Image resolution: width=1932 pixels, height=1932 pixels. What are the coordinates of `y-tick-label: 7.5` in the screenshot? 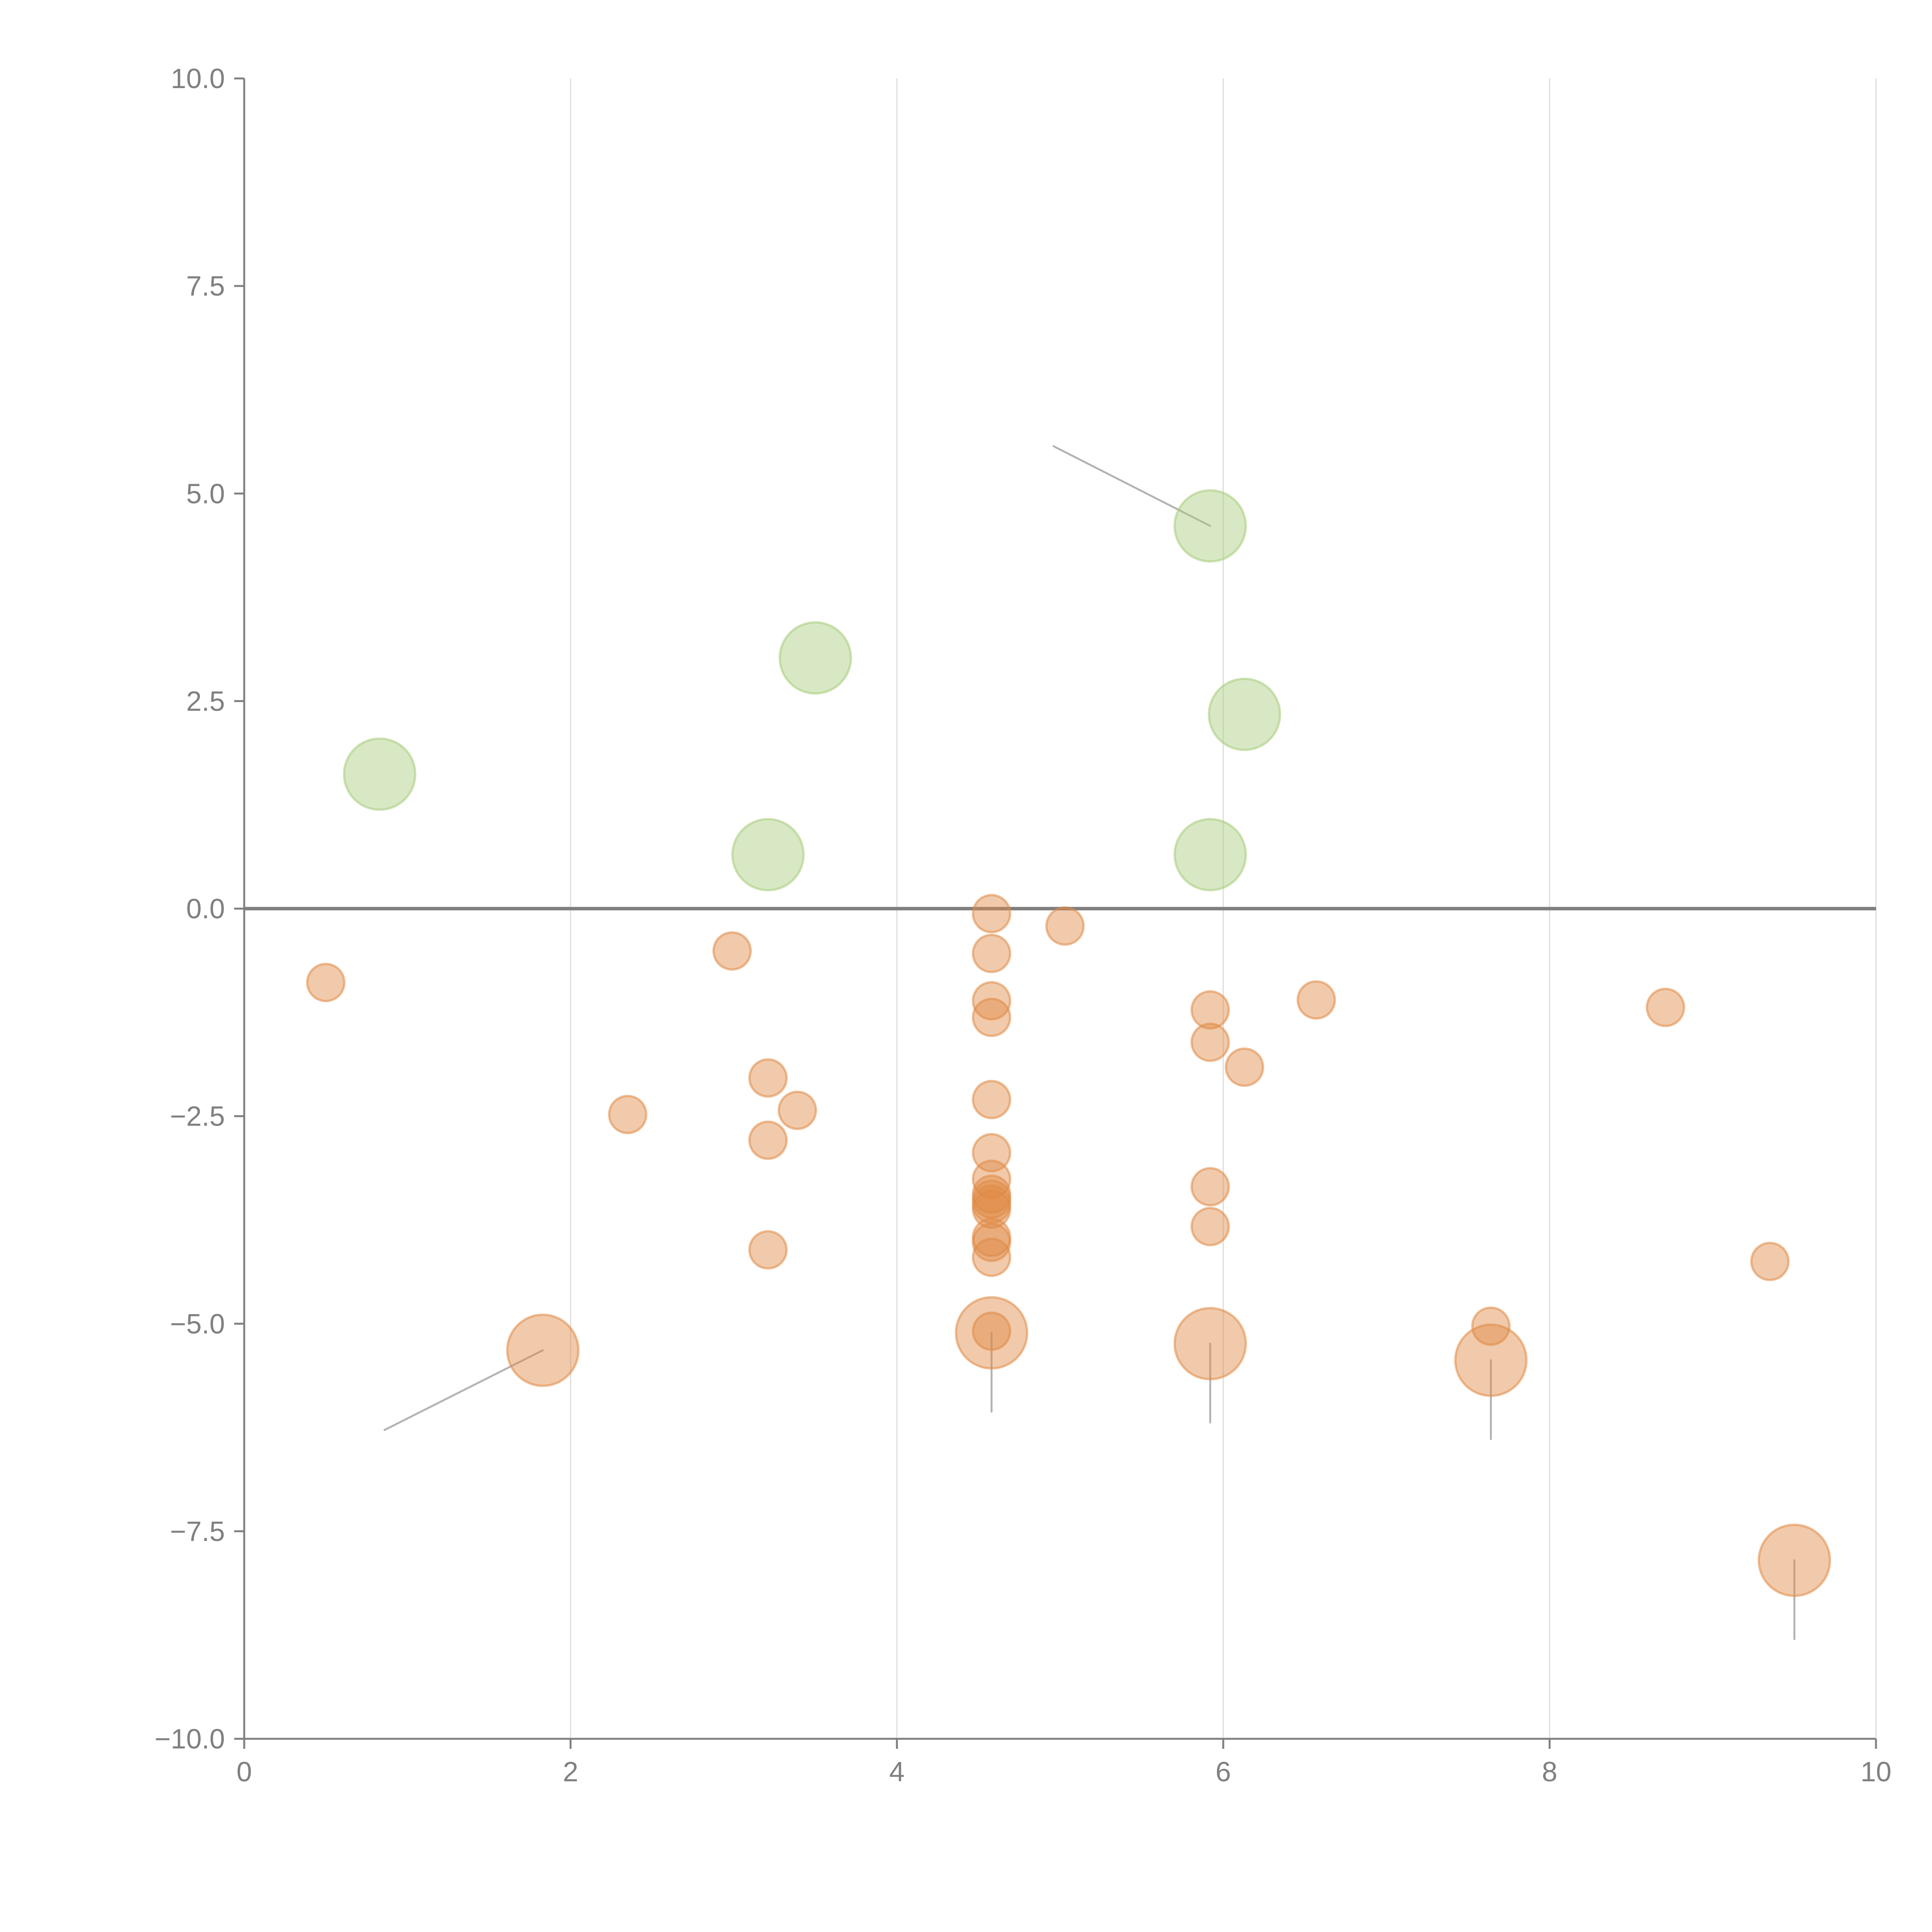 It's located at (205, 287).